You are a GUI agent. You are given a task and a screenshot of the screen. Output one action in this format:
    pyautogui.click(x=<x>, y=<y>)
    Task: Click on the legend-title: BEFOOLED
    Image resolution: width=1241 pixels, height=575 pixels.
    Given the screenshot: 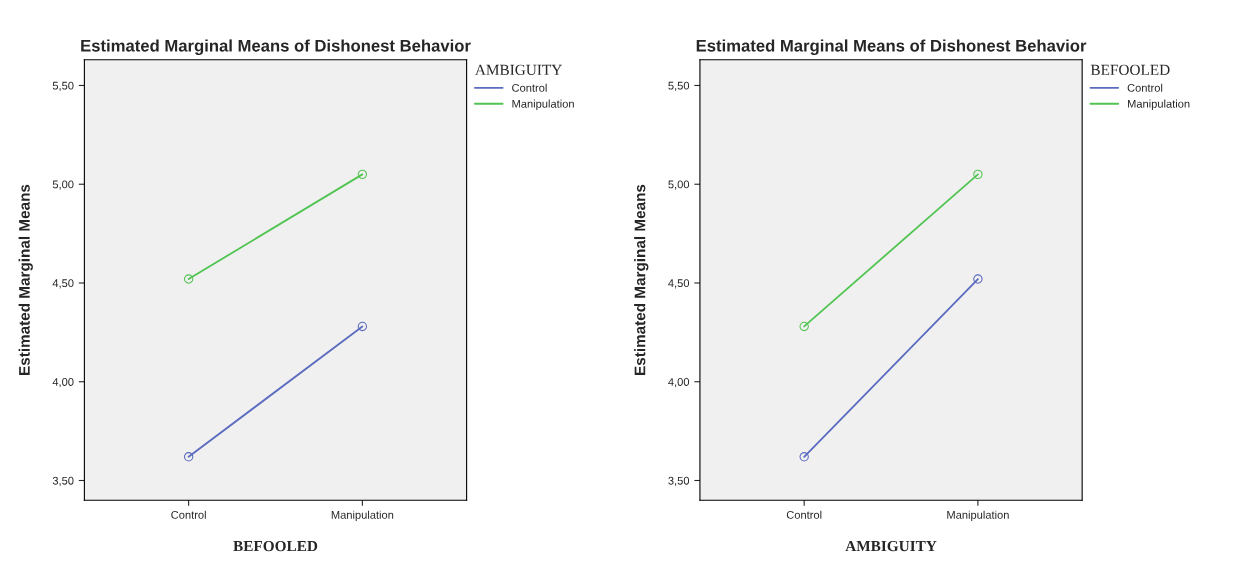 What is the action you would take?
    pyautogui.click(x=1130, y=69)
    